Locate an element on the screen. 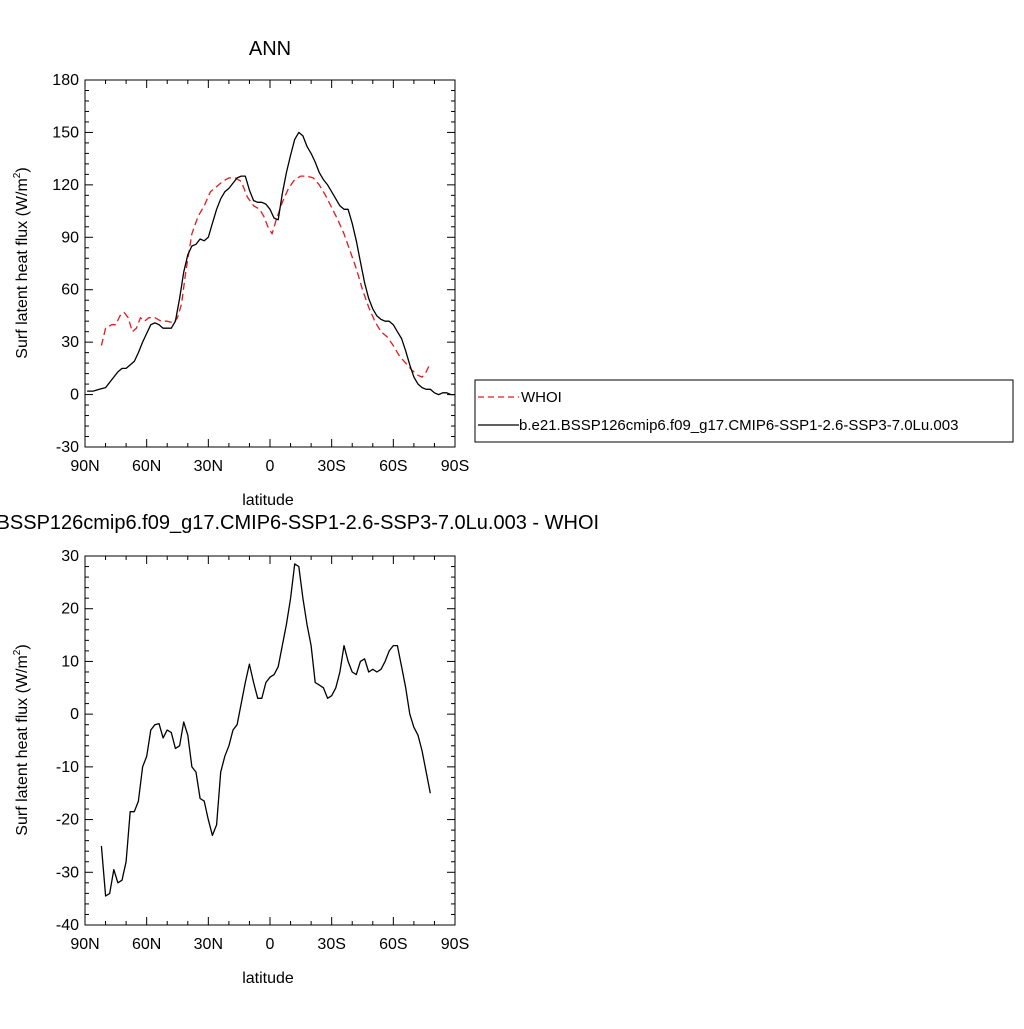  bottom-panel-series is located at coordinates (265, 730).